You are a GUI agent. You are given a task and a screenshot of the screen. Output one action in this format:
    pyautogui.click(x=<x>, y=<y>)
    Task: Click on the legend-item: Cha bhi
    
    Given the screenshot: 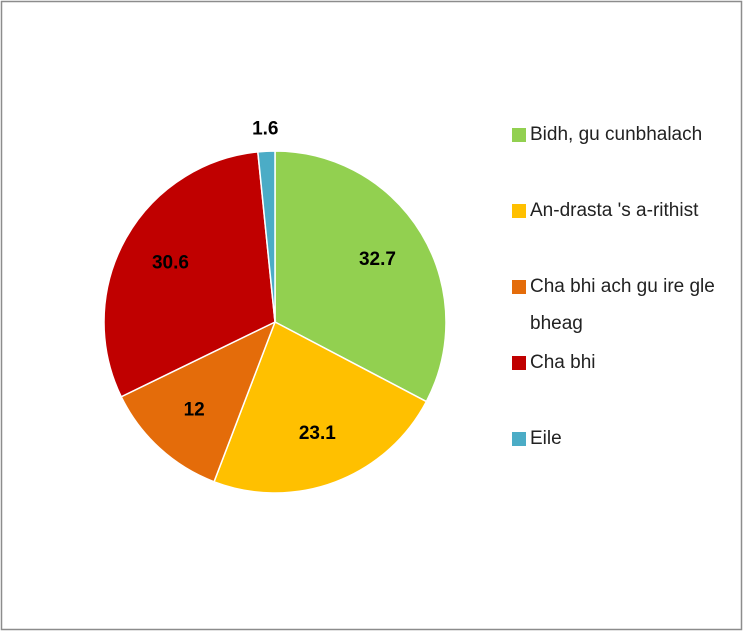 What is the action you would take?
    pyautogui.click(x=620, y=382)
    